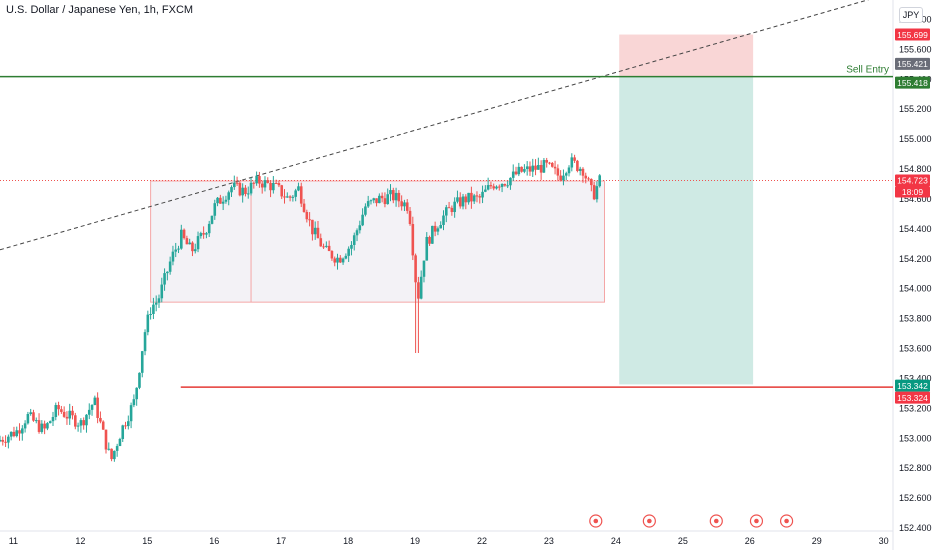  I want to click on x-tick-label: 17, so click(281, 541).